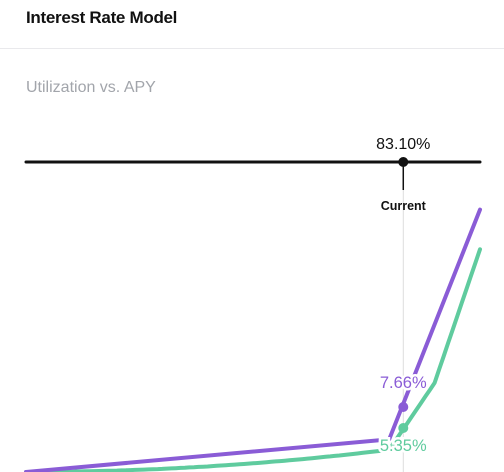  I want to click on page-title: Interest Rate Model, so click(102, 17).